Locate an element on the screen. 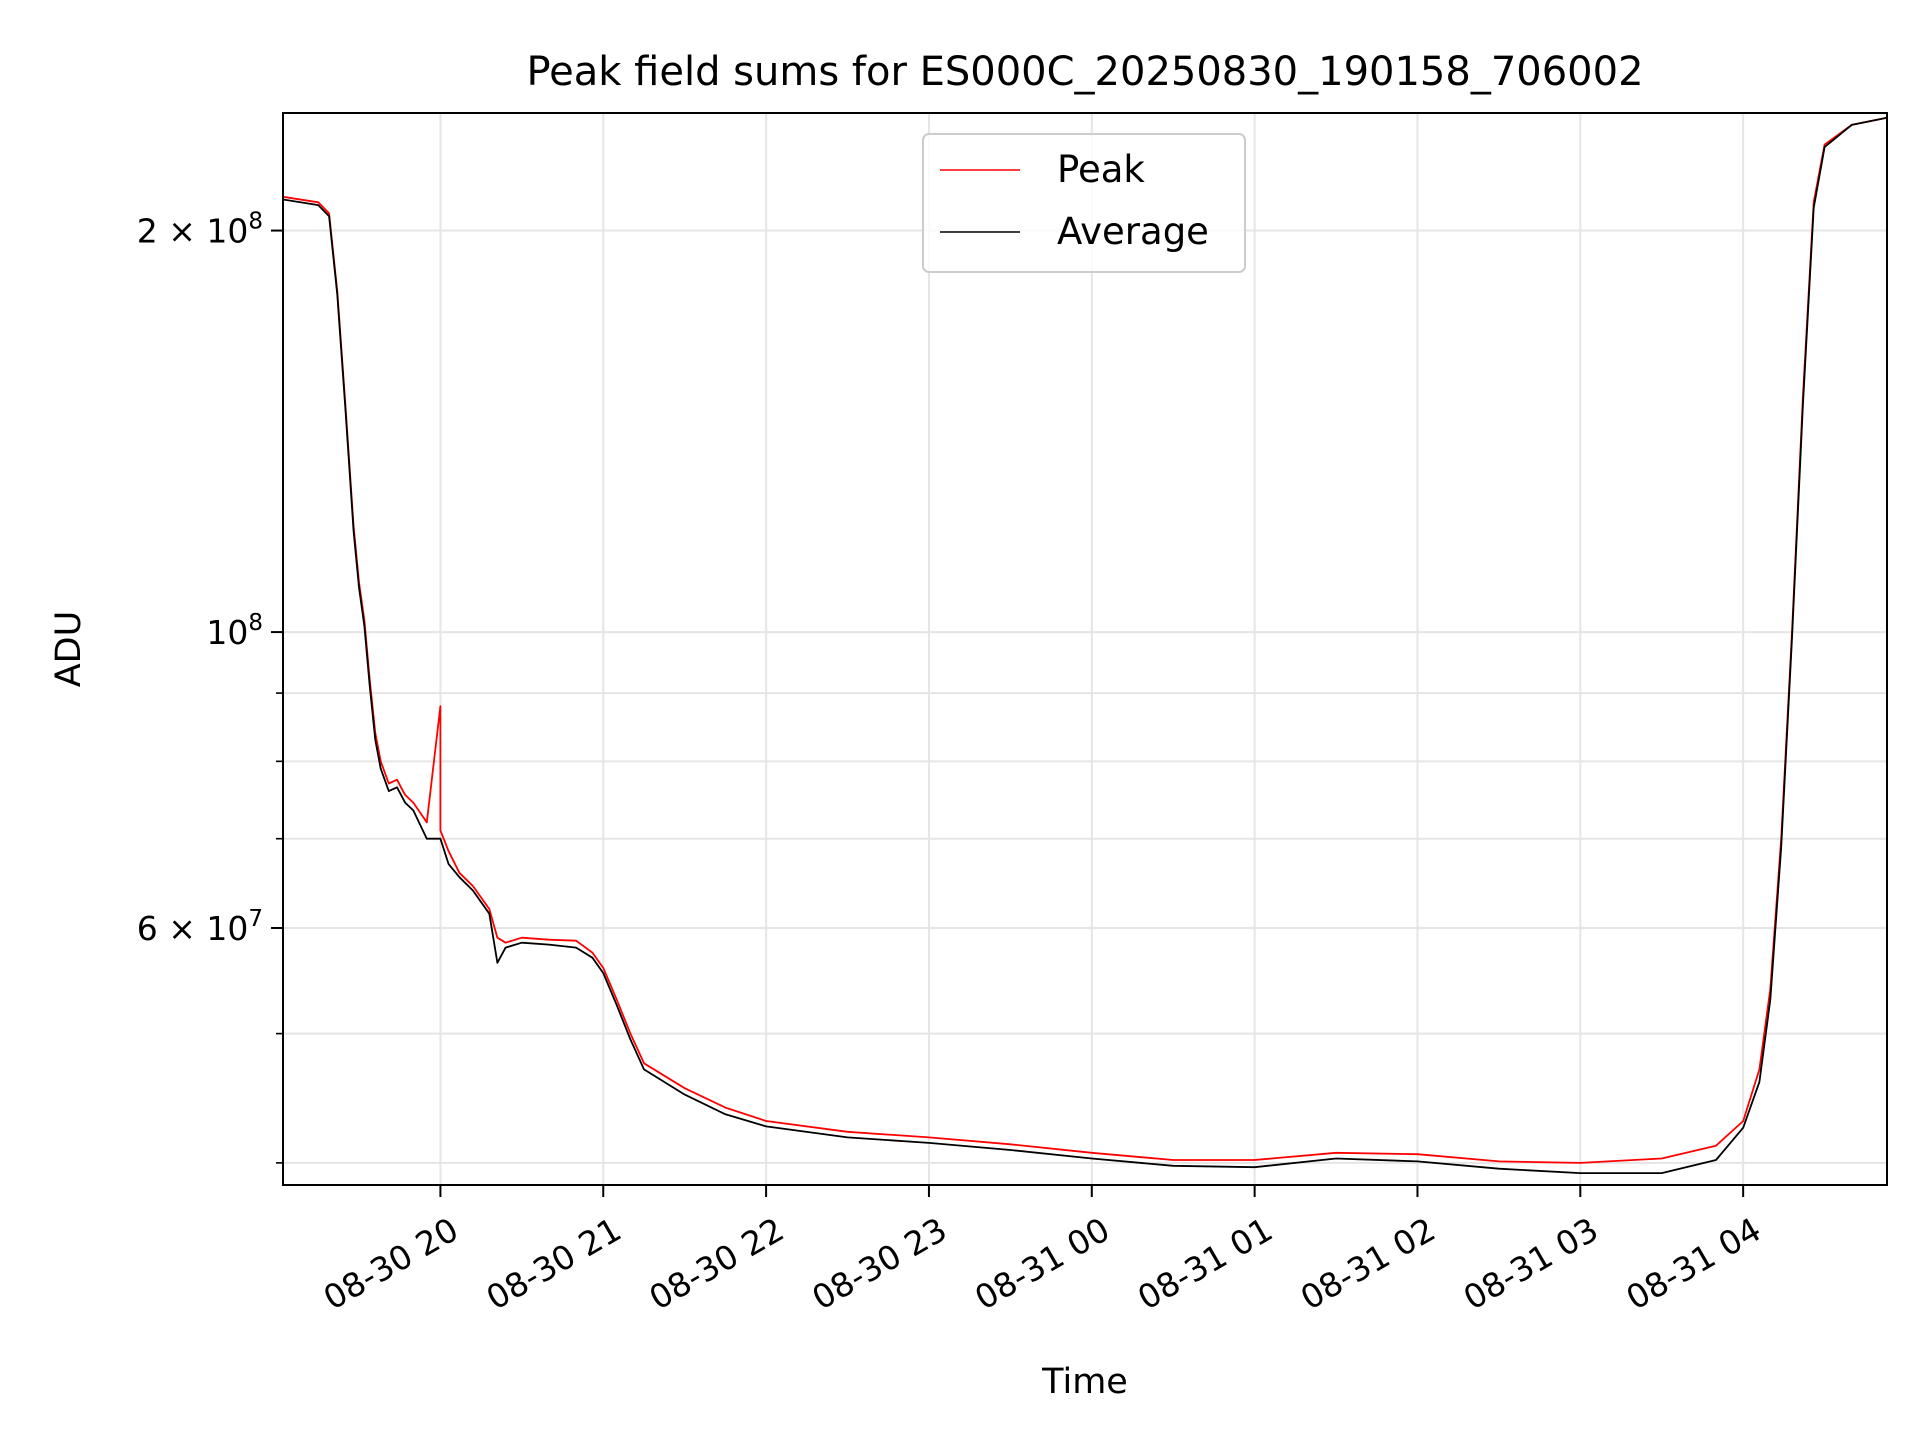 The width and height of the screenshot is (1920, 1440). y-tick-label: 6 × 107 is located at coordinates (200, 927).